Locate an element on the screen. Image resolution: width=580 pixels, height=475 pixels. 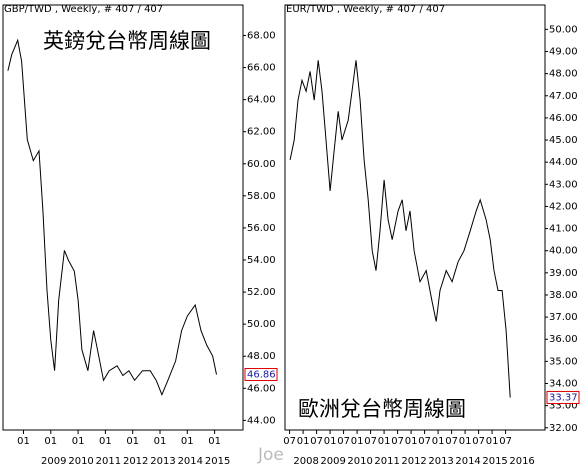
y-tick-label: 52.00 is located at coordinates (261, 292).